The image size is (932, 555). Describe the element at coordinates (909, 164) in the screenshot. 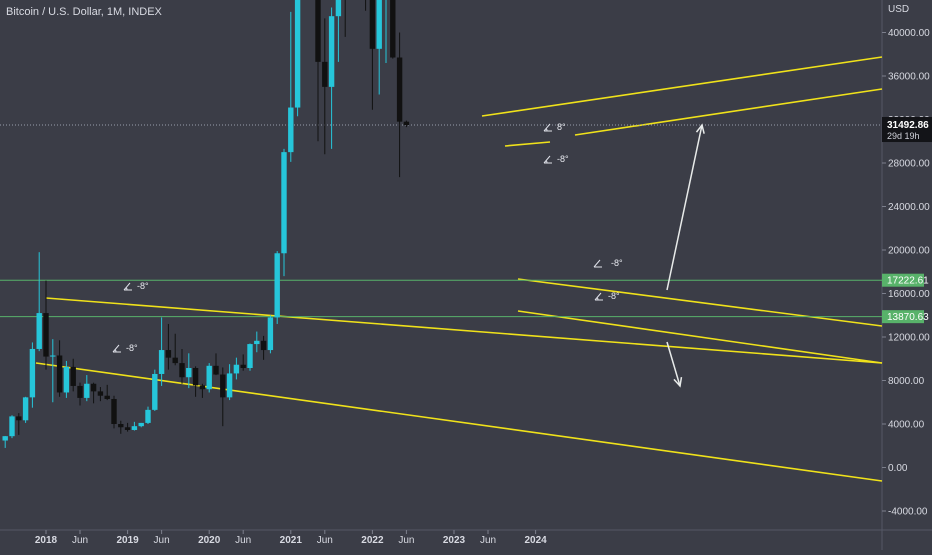

I see `price-tick-label: 28000.00` at that location.